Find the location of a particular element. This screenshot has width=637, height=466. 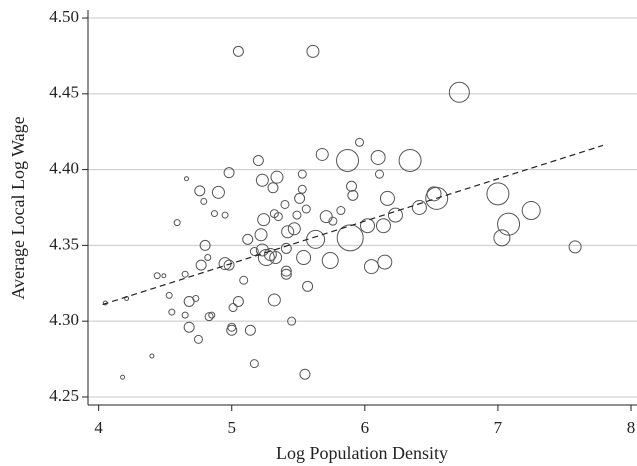

y-axis-title: Average Local Log Wage is located at coordinates (18, 207).